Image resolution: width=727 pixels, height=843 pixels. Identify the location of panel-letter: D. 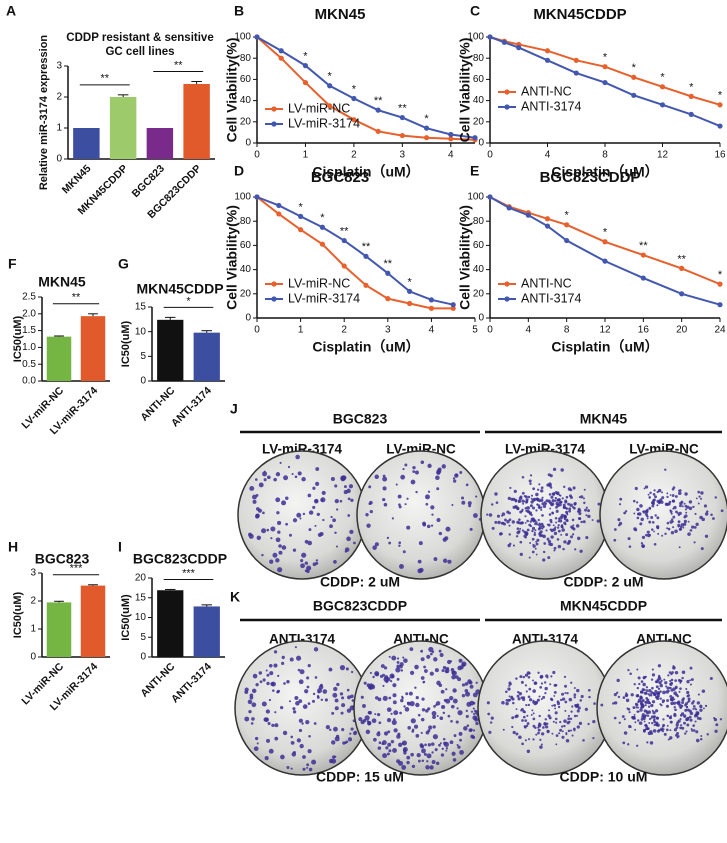
(239, 171).